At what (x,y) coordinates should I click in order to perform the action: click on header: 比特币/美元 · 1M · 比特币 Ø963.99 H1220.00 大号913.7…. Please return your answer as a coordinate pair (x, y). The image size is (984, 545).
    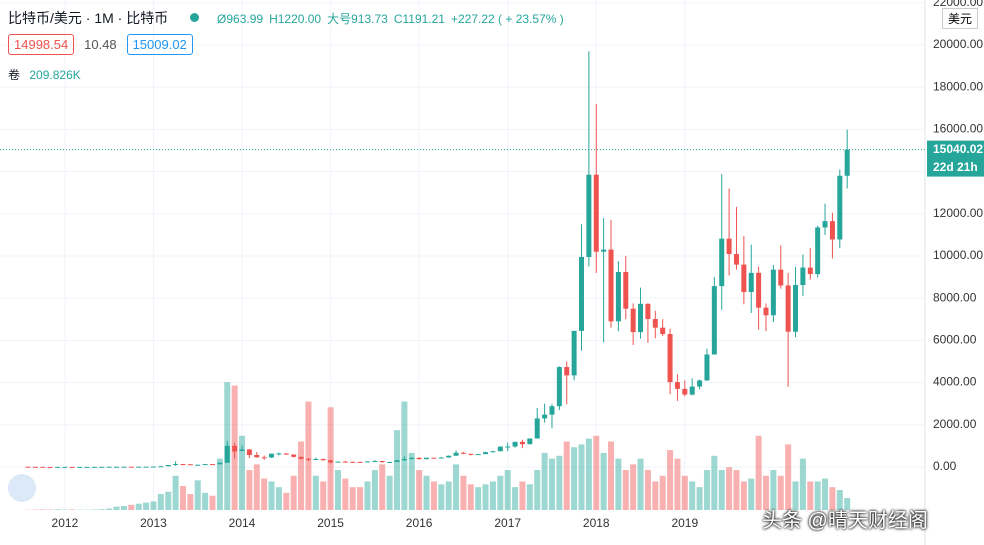
    Looking at the image, I should click on (289, 18).